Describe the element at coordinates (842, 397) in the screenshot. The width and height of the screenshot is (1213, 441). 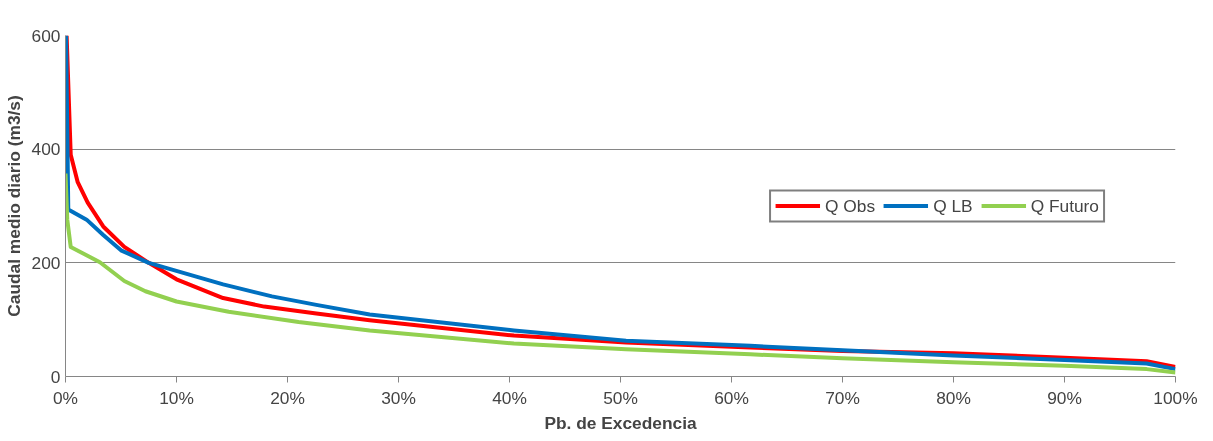
I see `x-tick-label: 70%` at that location.